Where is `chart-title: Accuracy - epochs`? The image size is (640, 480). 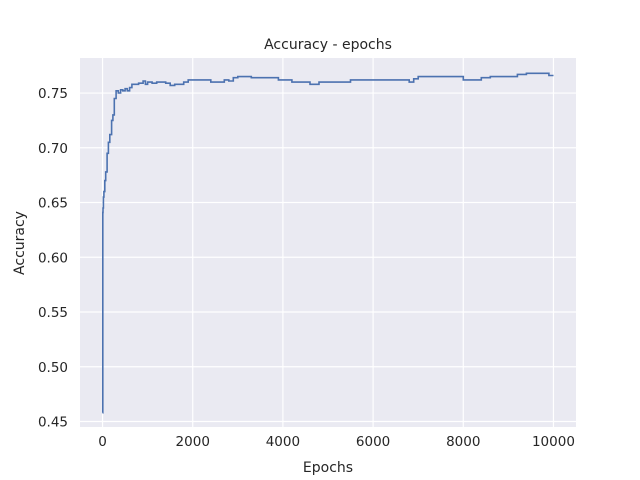
chart-title: Accuracy - epochs is located at coordinates (328, 45).